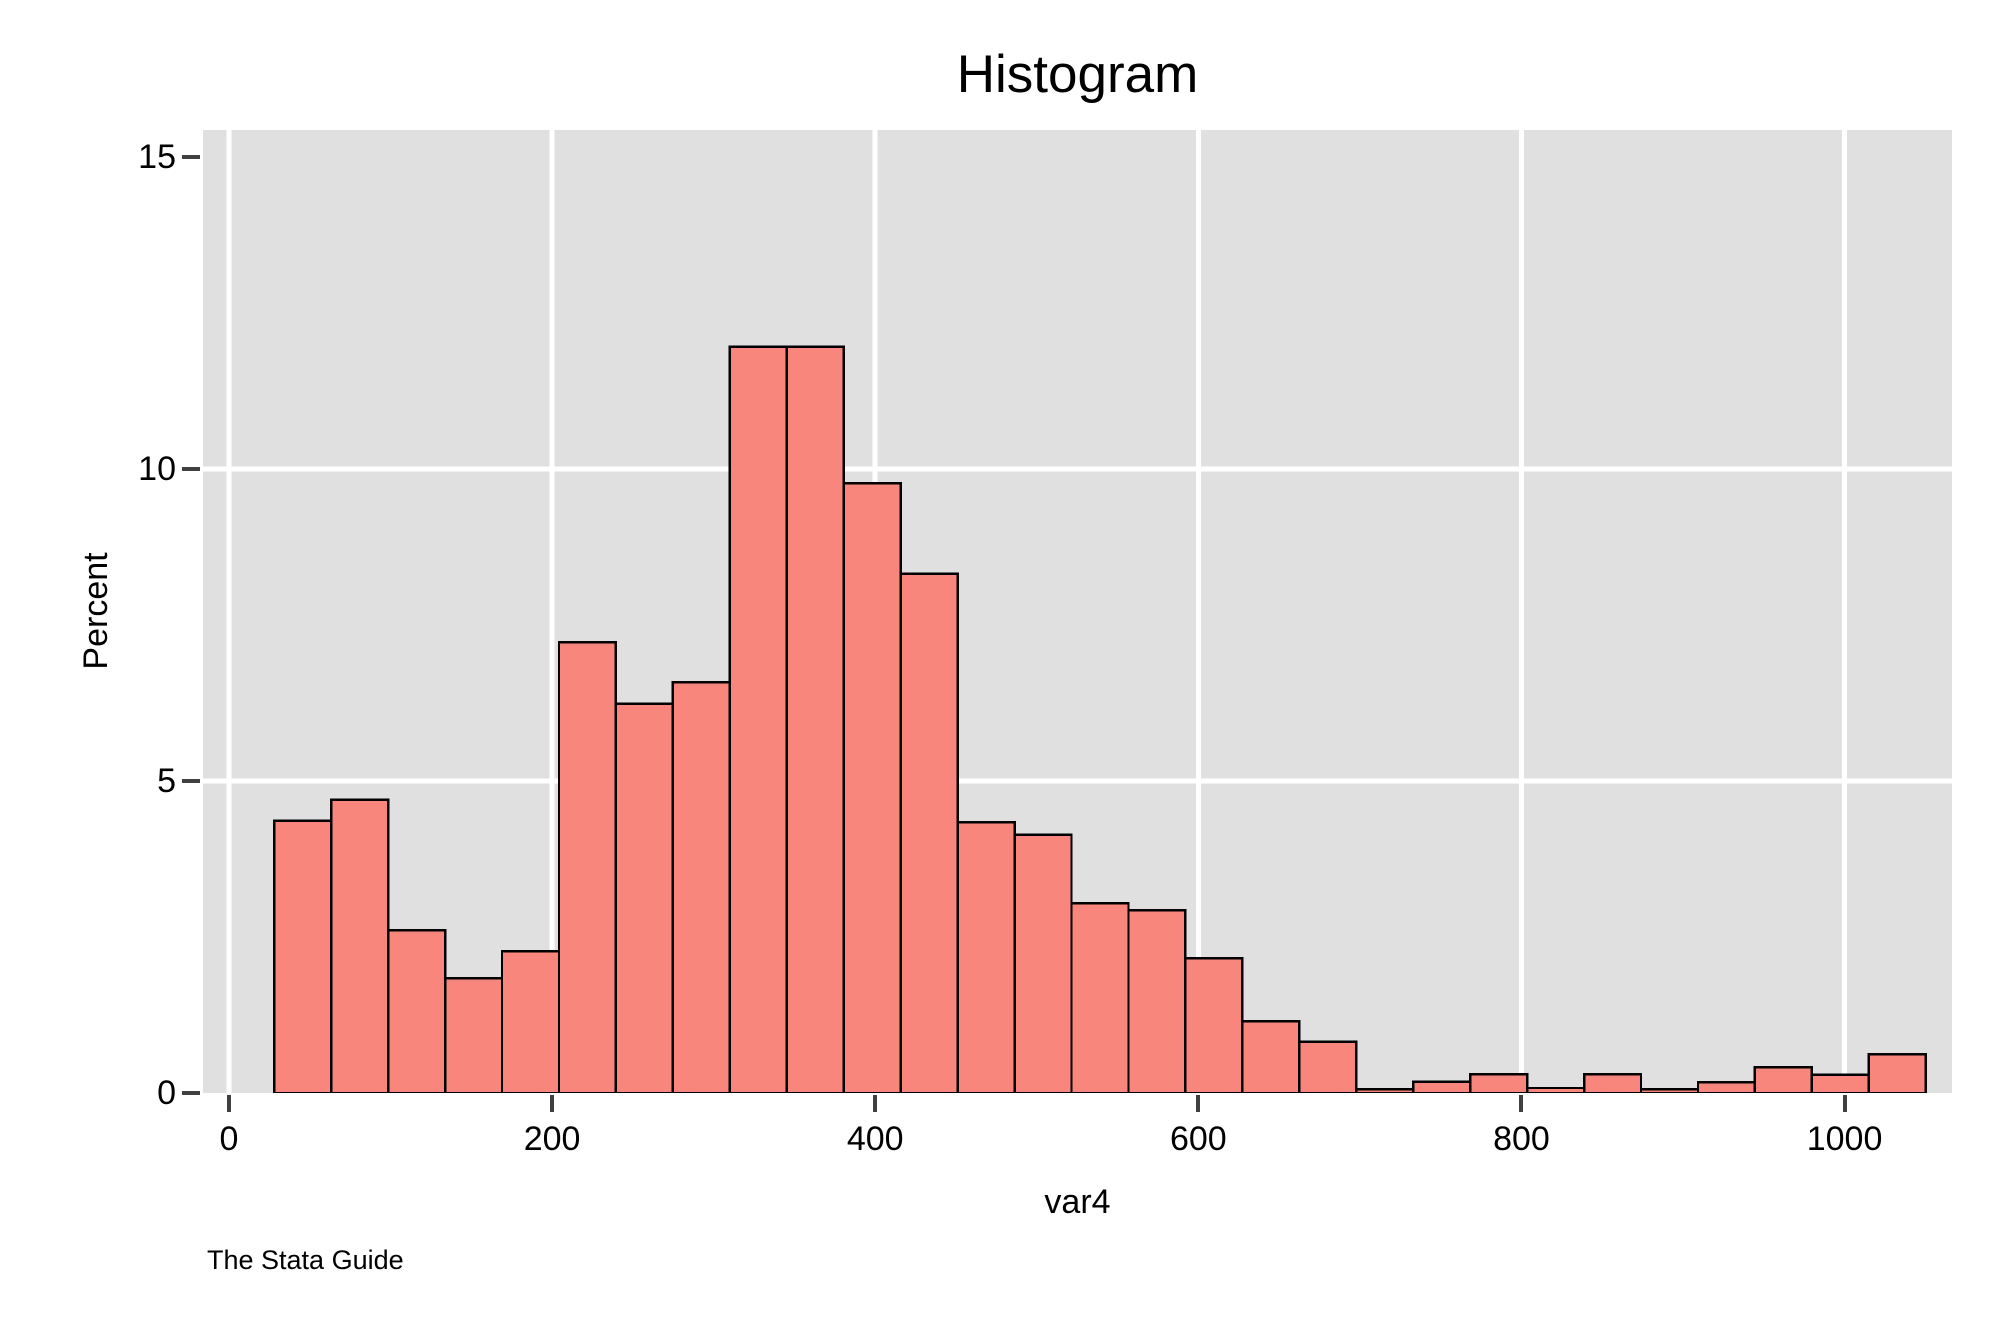 The width and height of the screenshot is (2000, 1333). Describe the element at coordinates (1844, 1139) in the screenshot. I see `x-tick-label: 1000` at that location.